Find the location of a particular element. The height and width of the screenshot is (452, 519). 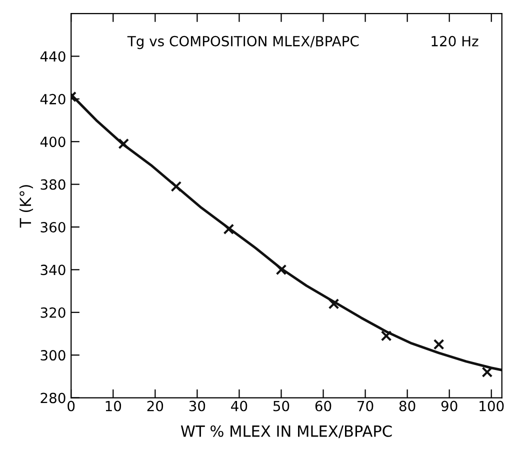

x-tick-label: 10 is located at coordinates (114, 406).